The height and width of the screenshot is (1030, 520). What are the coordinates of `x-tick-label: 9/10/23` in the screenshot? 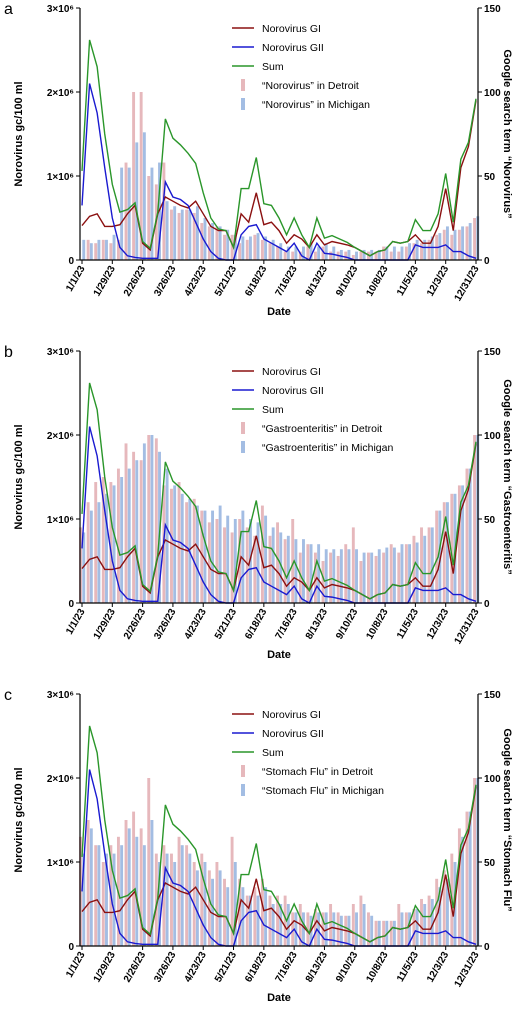 It's located at (347, 624).